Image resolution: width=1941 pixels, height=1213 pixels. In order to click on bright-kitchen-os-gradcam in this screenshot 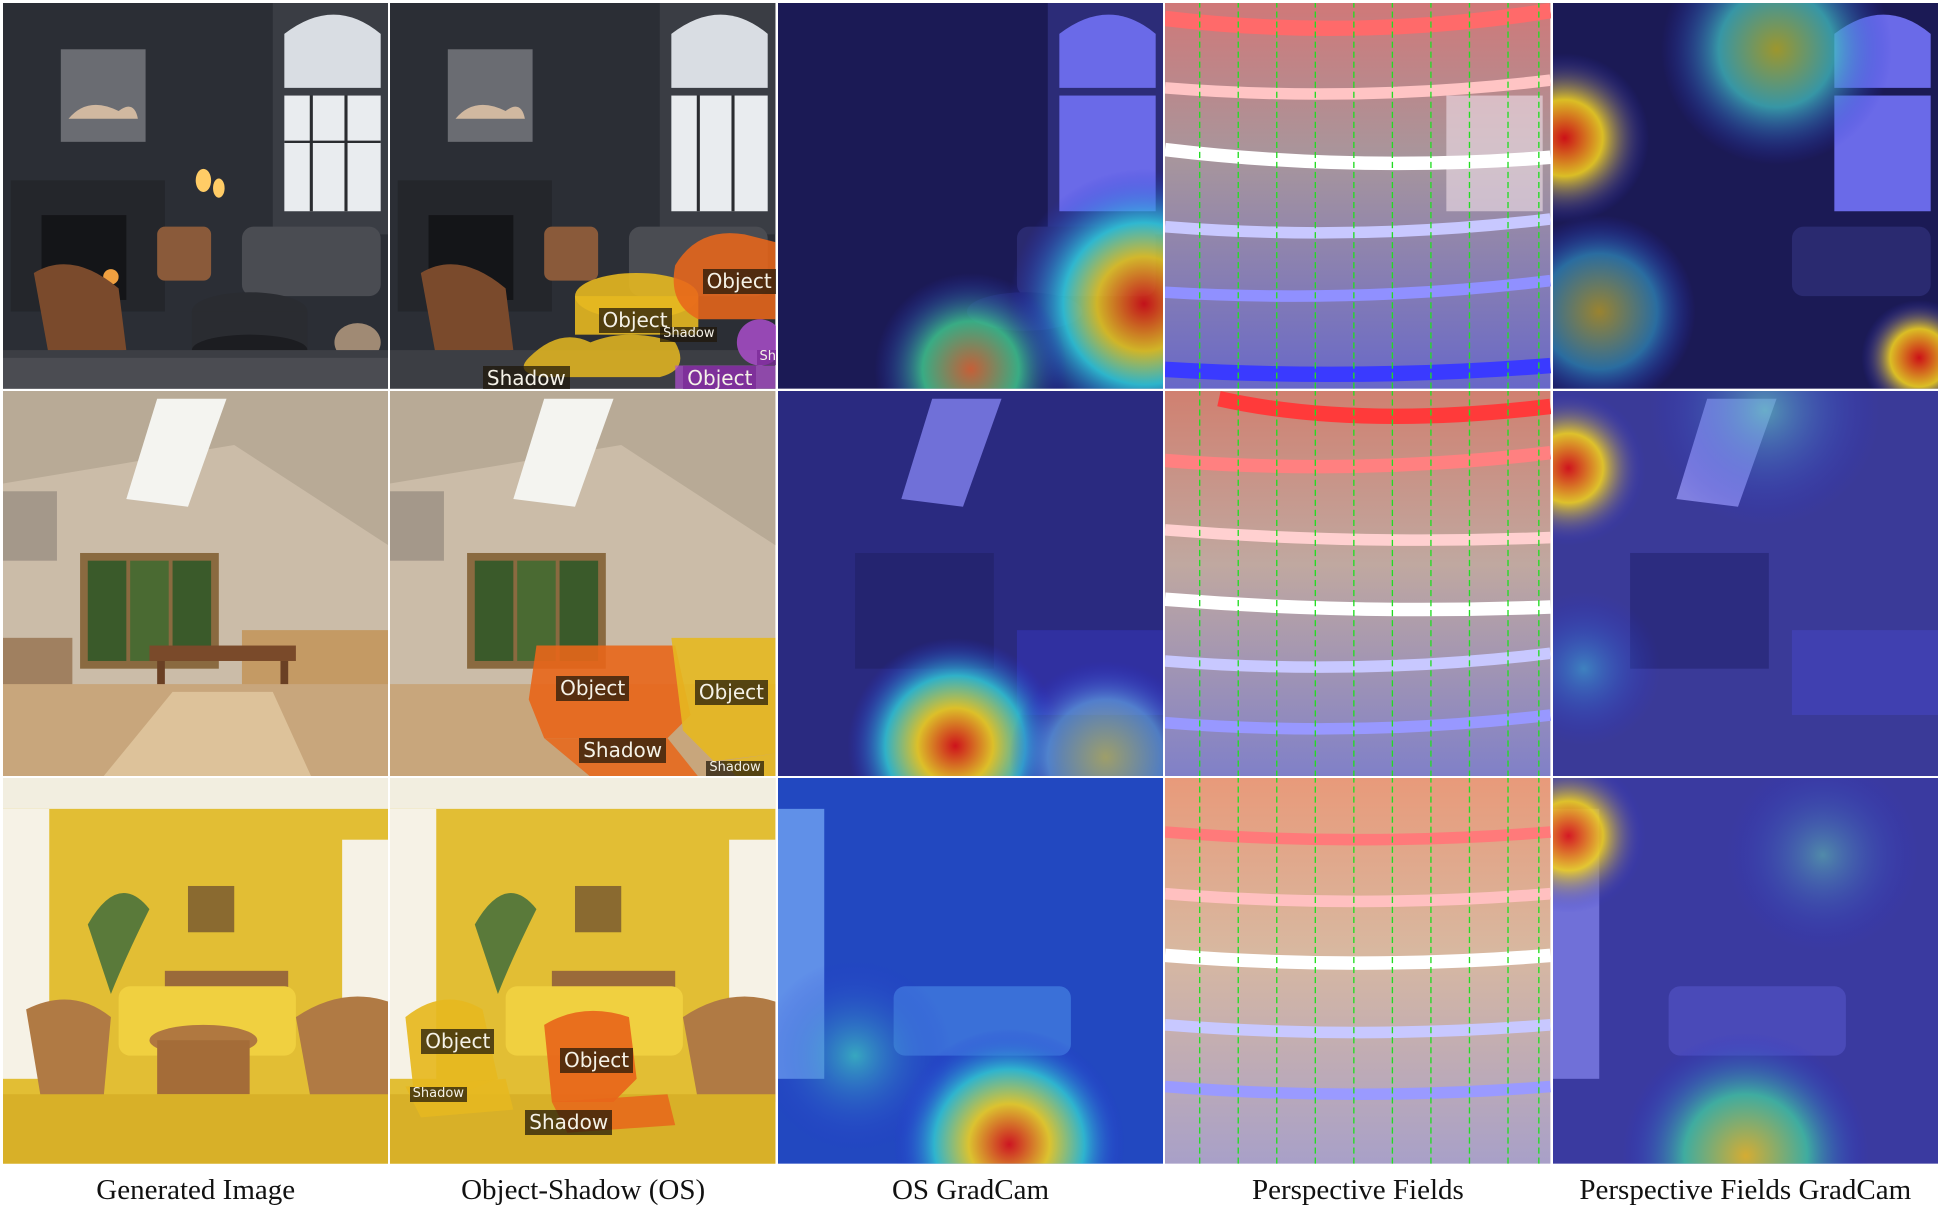, I will do `click(970, 583)`.